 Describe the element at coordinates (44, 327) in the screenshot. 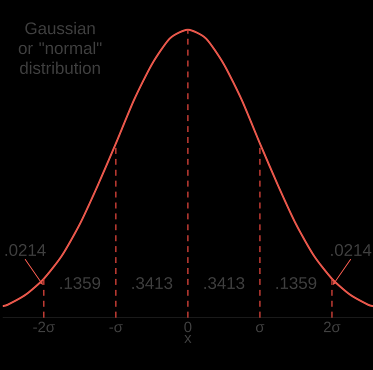

I see `x-tick-label: -2σ` at that location.